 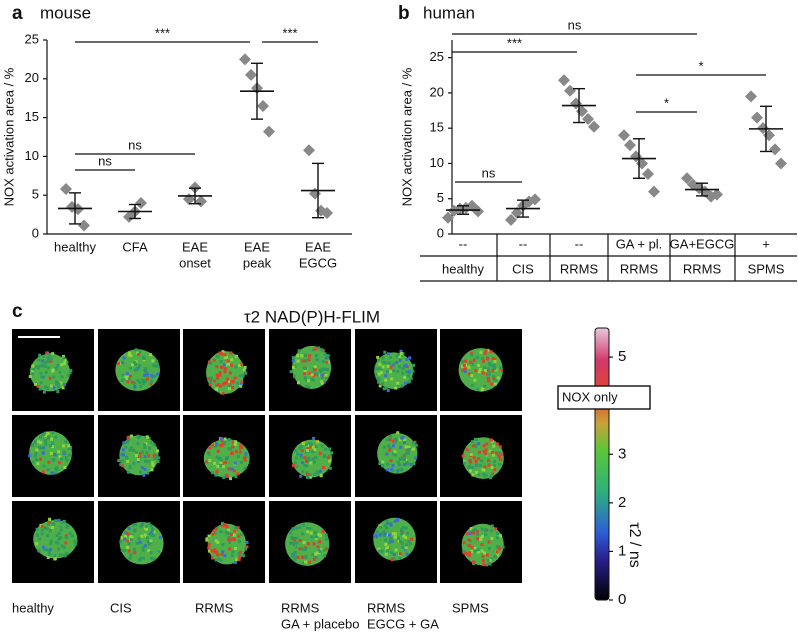 What do you see at coordinates (17, 311) in the screenshot?
I see `panel-label: c` at bounding box center [17, 311].